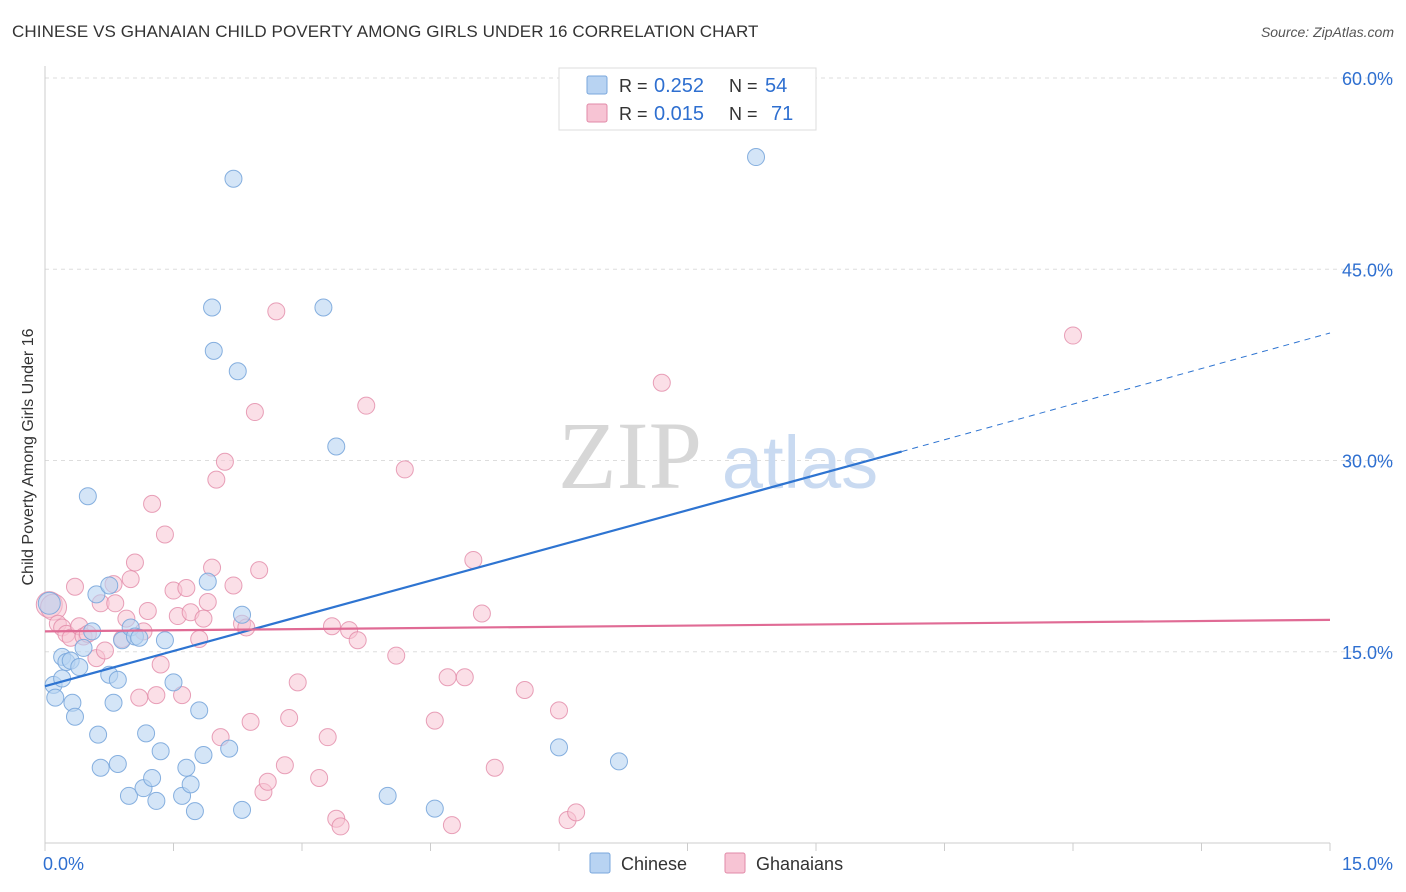  What do you see at coordinates (63, 864) in the screenshot?
I see `x-tick-label-min: 0.0%` at bounding box center [63, 864].